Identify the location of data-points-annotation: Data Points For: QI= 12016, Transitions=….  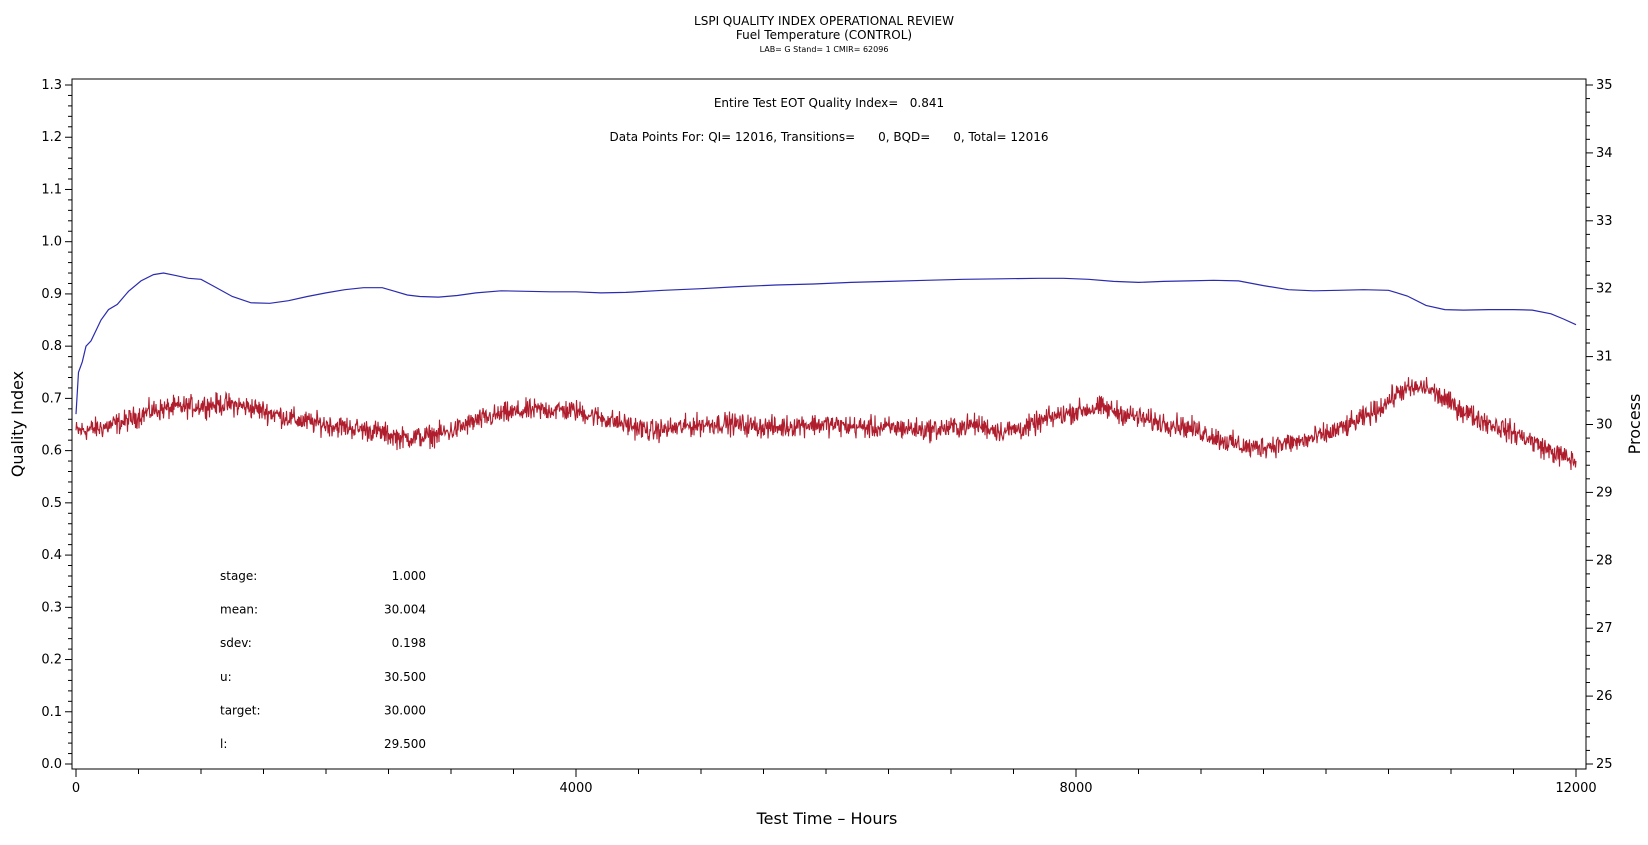
(828, 137).